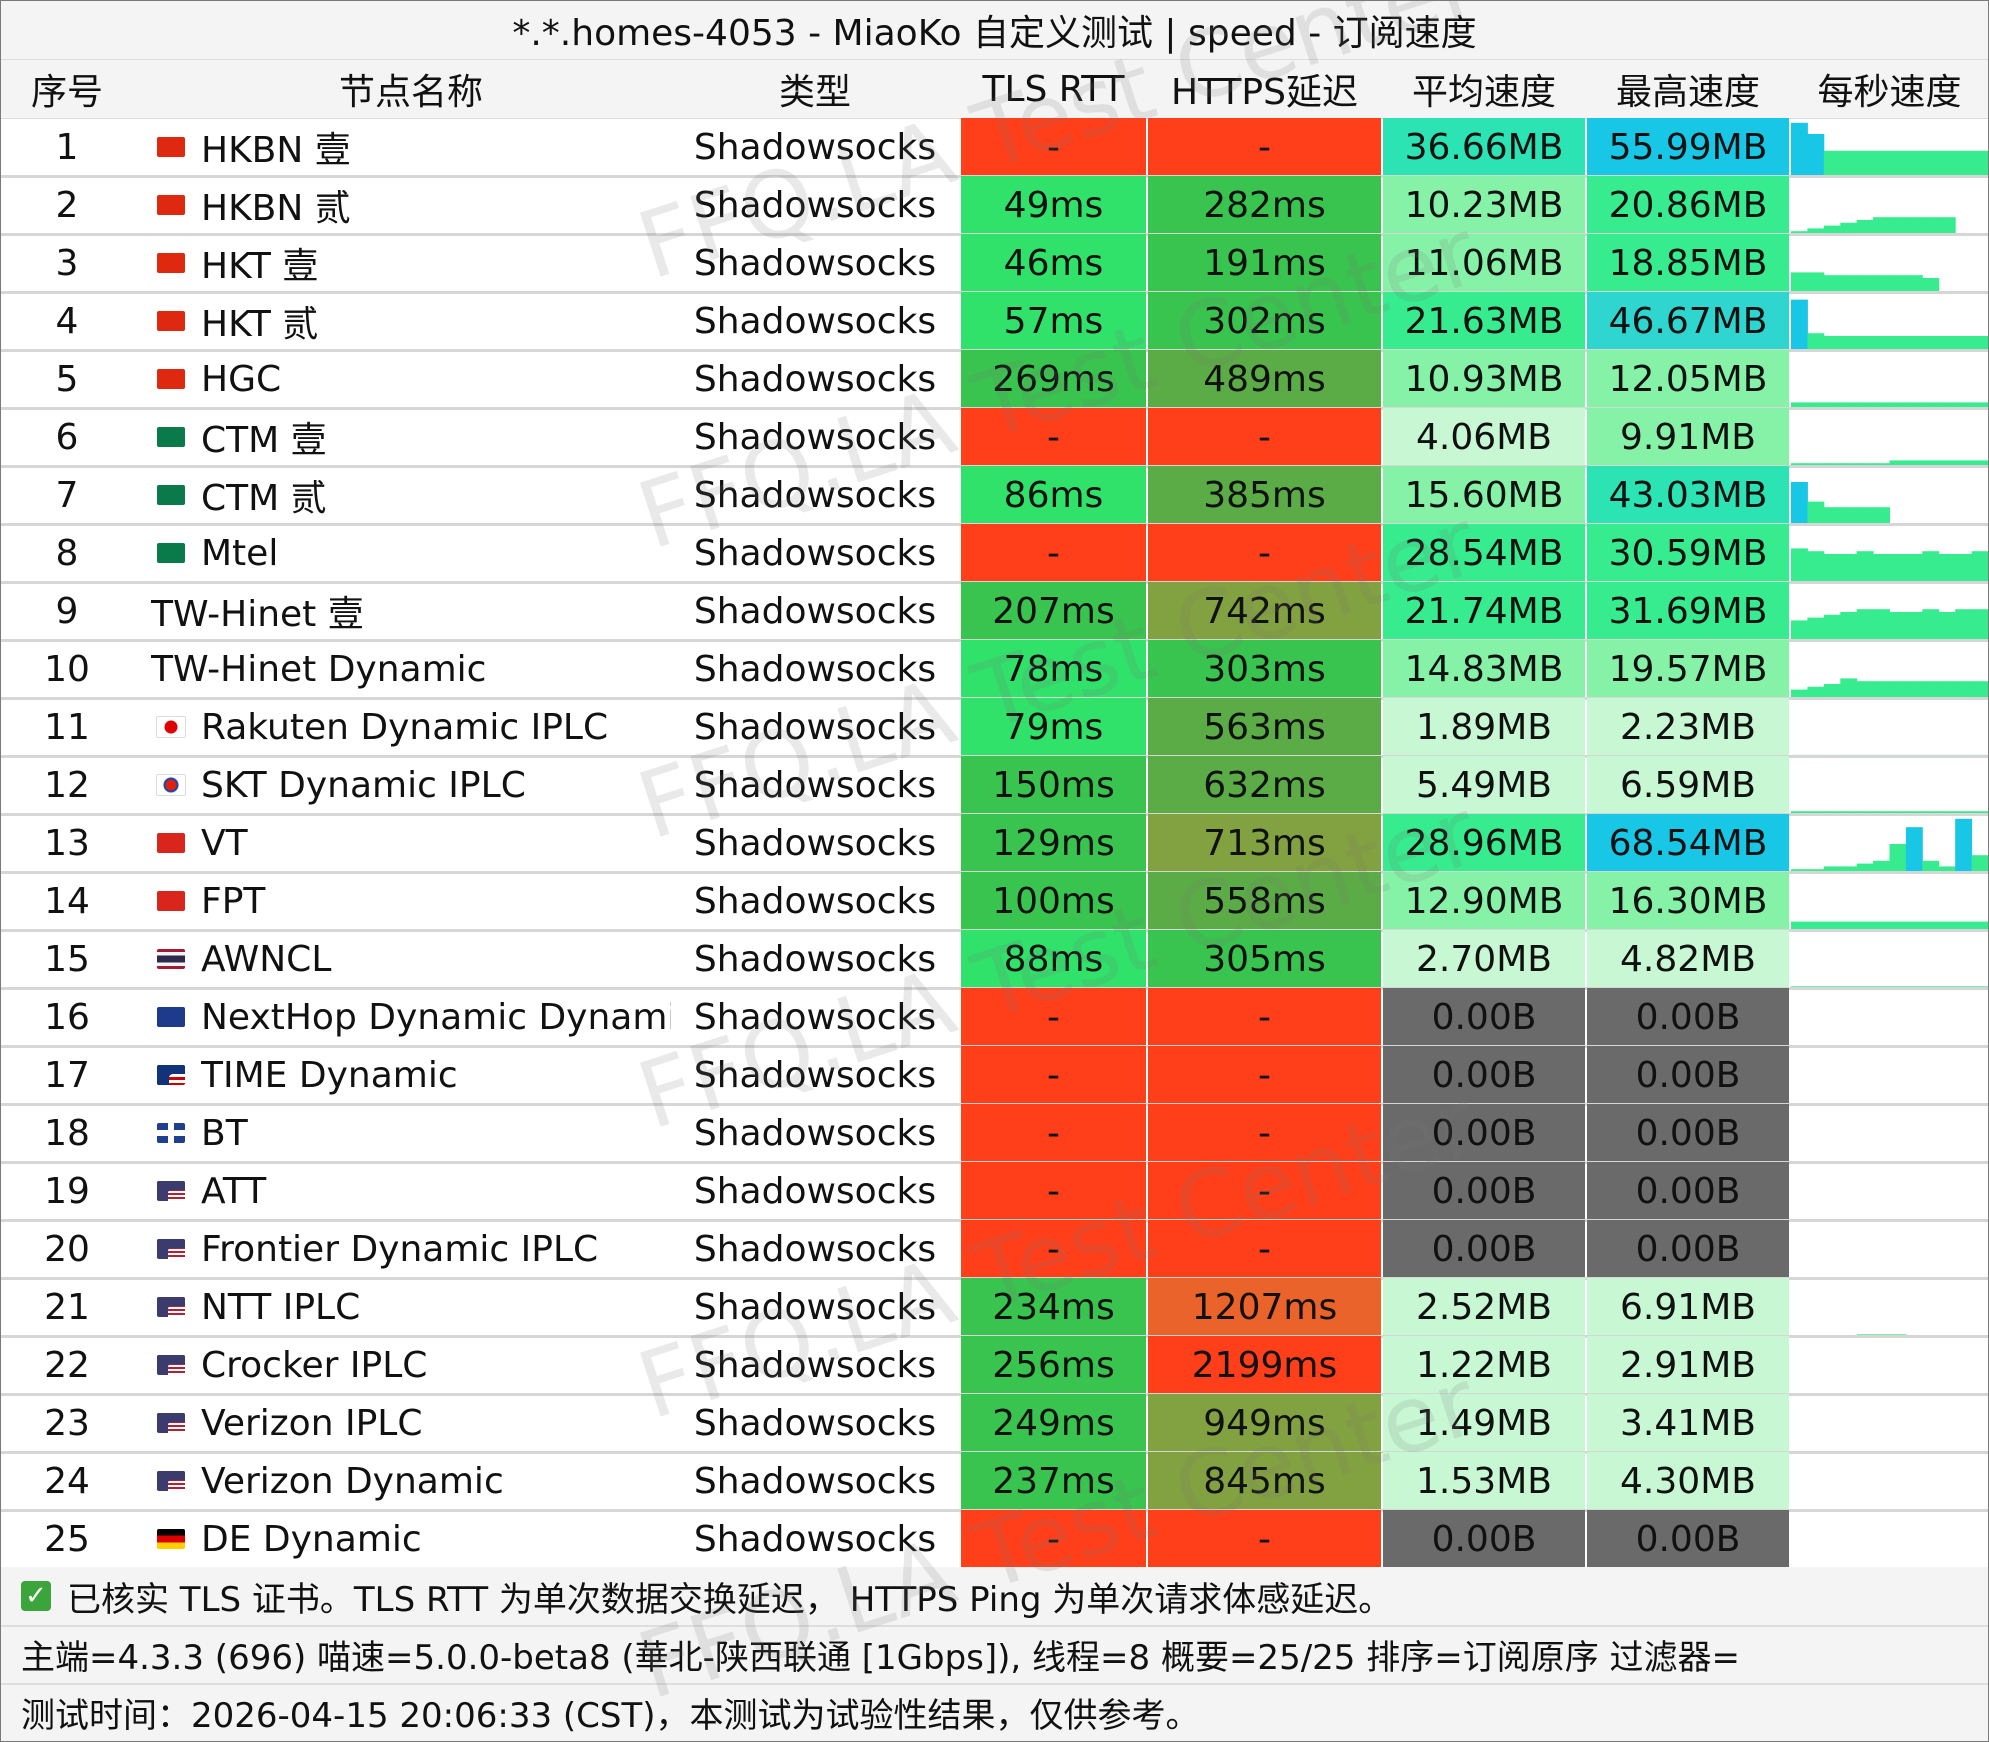 The width and height of the screenshot is (1989, 1742). I want to click on max-speed-cell: 30.59MB, so click(1688, 553).